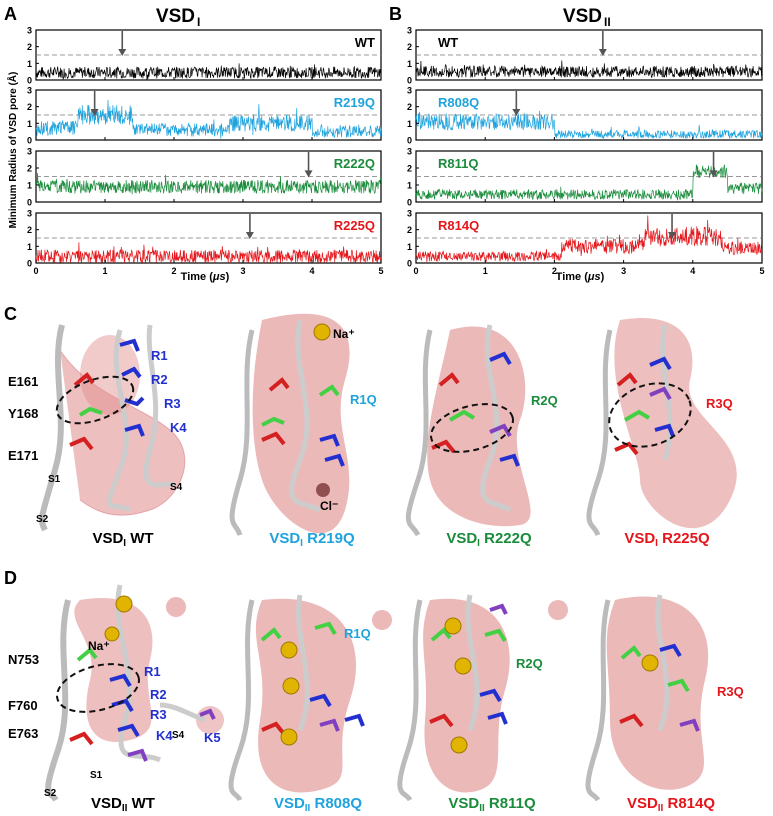 This screenshot has height=816, width=773. What do you see at coordinates (459, 745) in the screenshot?
I see `sodium-ion-d3-c` at bounding box center [459, 745].